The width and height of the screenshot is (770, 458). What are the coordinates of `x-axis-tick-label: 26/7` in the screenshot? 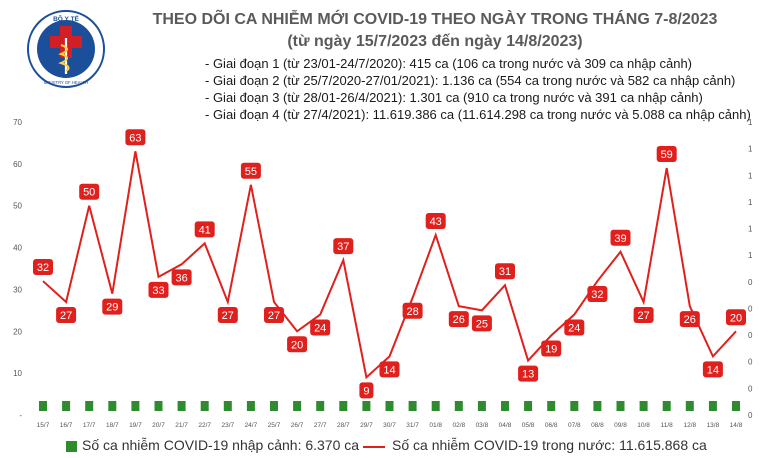 It's located at (297, 425).